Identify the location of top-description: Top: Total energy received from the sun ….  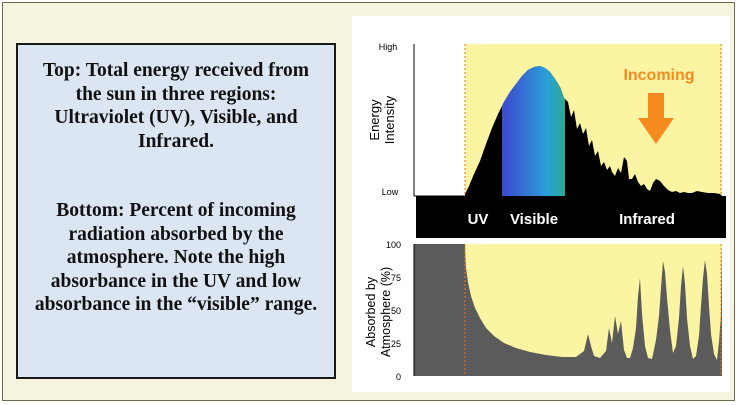
(176, 106).